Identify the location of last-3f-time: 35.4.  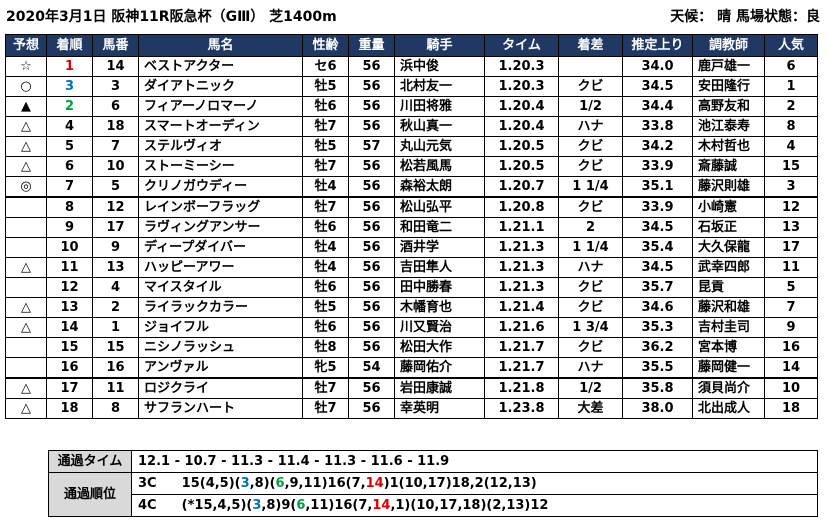
(657, 247).